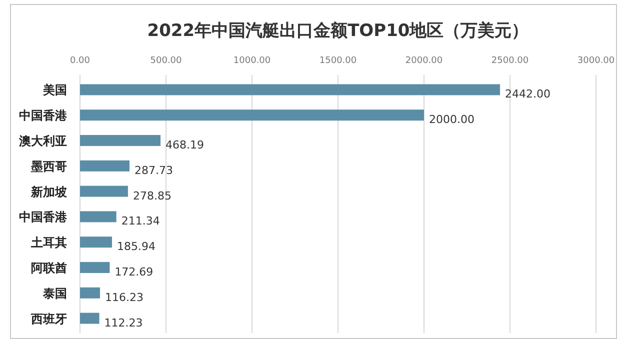 Image resolution: width=621 pixels, height=339 pixels. What do you see at coordinates (338, 31) in the screenshot?
I see `chart-title: 2022年中国汽艇出口金额TOP10地区（万美元）` at bounding box center [338, 31].